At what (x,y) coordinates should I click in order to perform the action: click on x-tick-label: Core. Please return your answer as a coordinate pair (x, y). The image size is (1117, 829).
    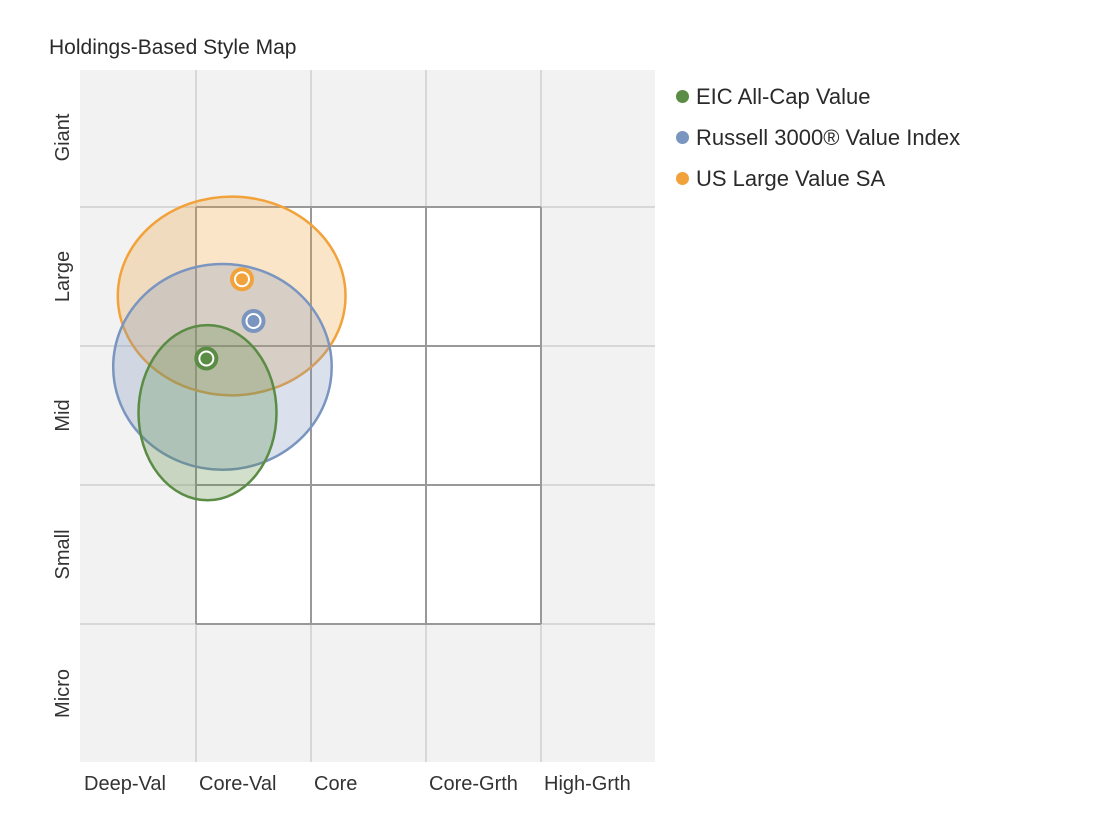
    Looking at the image, I should click on (335, 784).